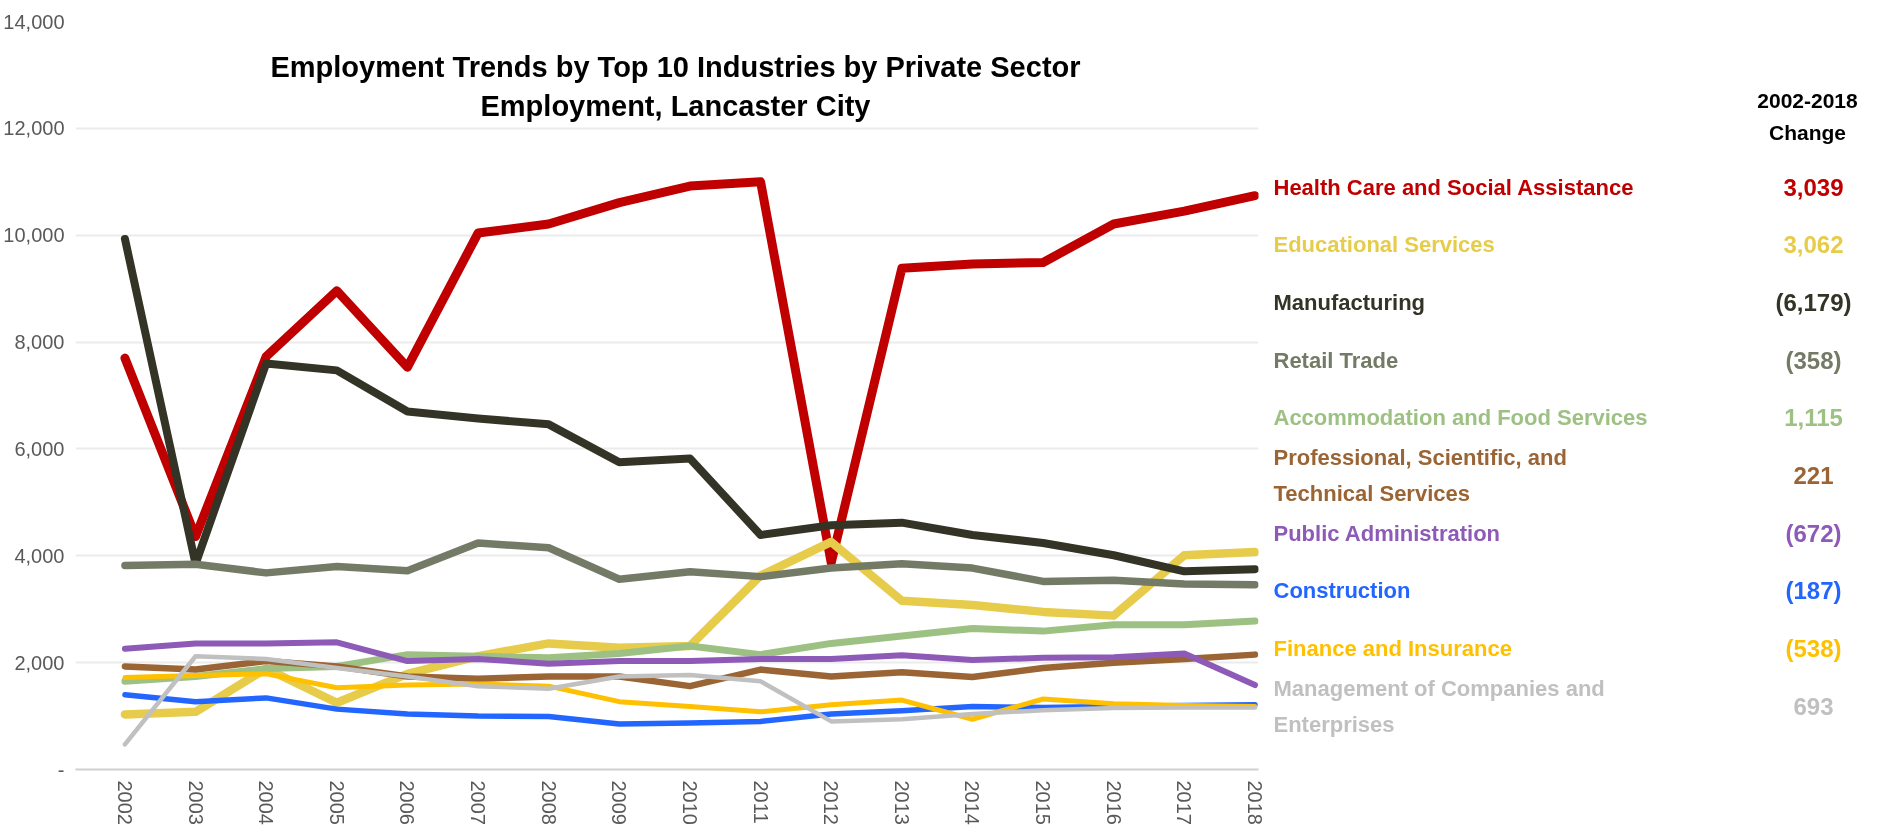 Image resolution: width=1885 pixels, height=827 pixels. Describe the element at coordinates (1813, 360) in the screenshot. I see `text: (358)` at that location.